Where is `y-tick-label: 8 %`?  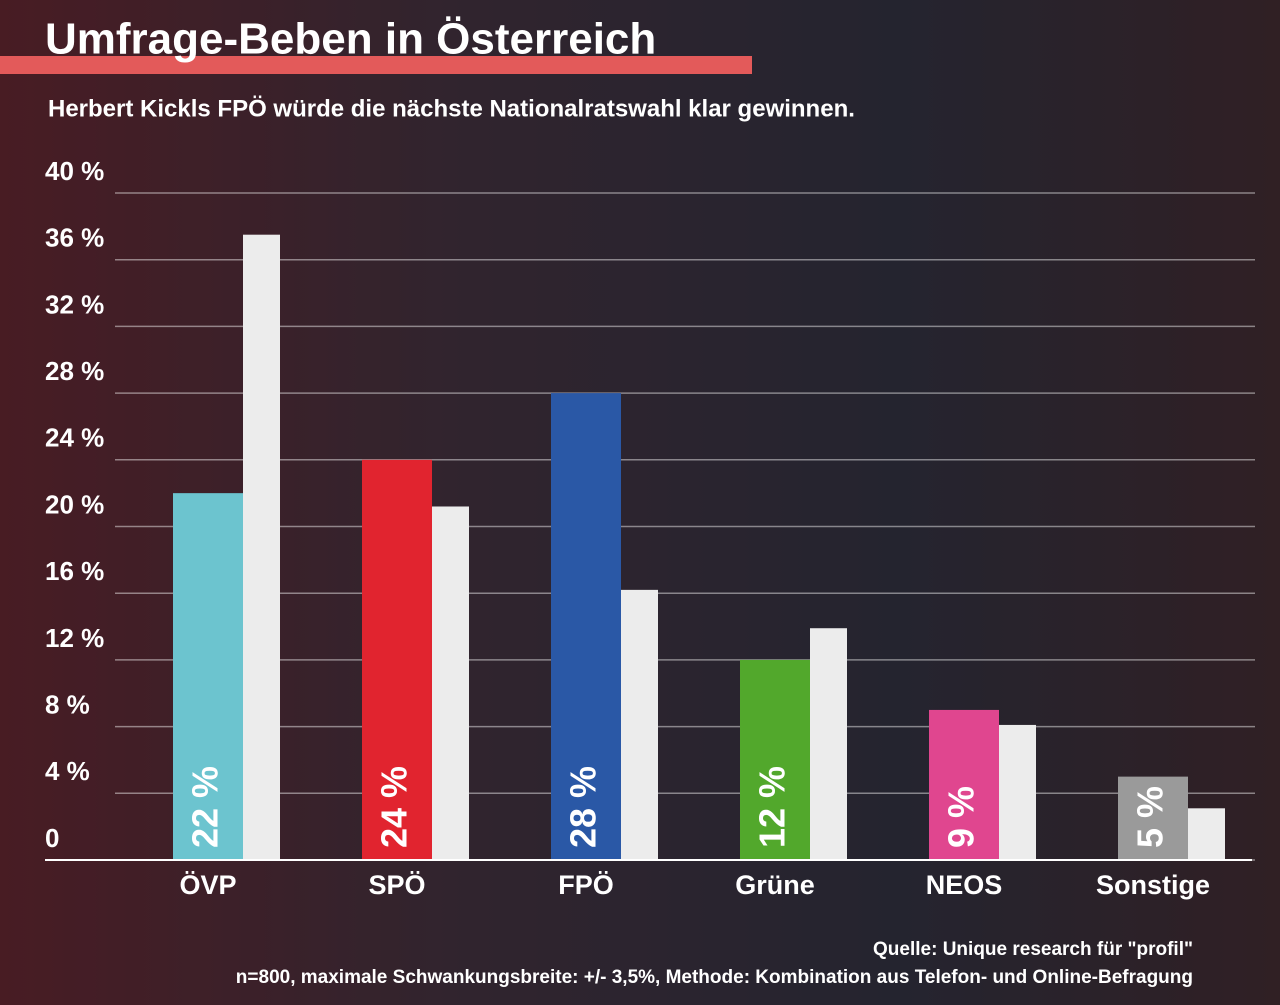 y-tick-label: 8 % is located at coordinates (67, 704).